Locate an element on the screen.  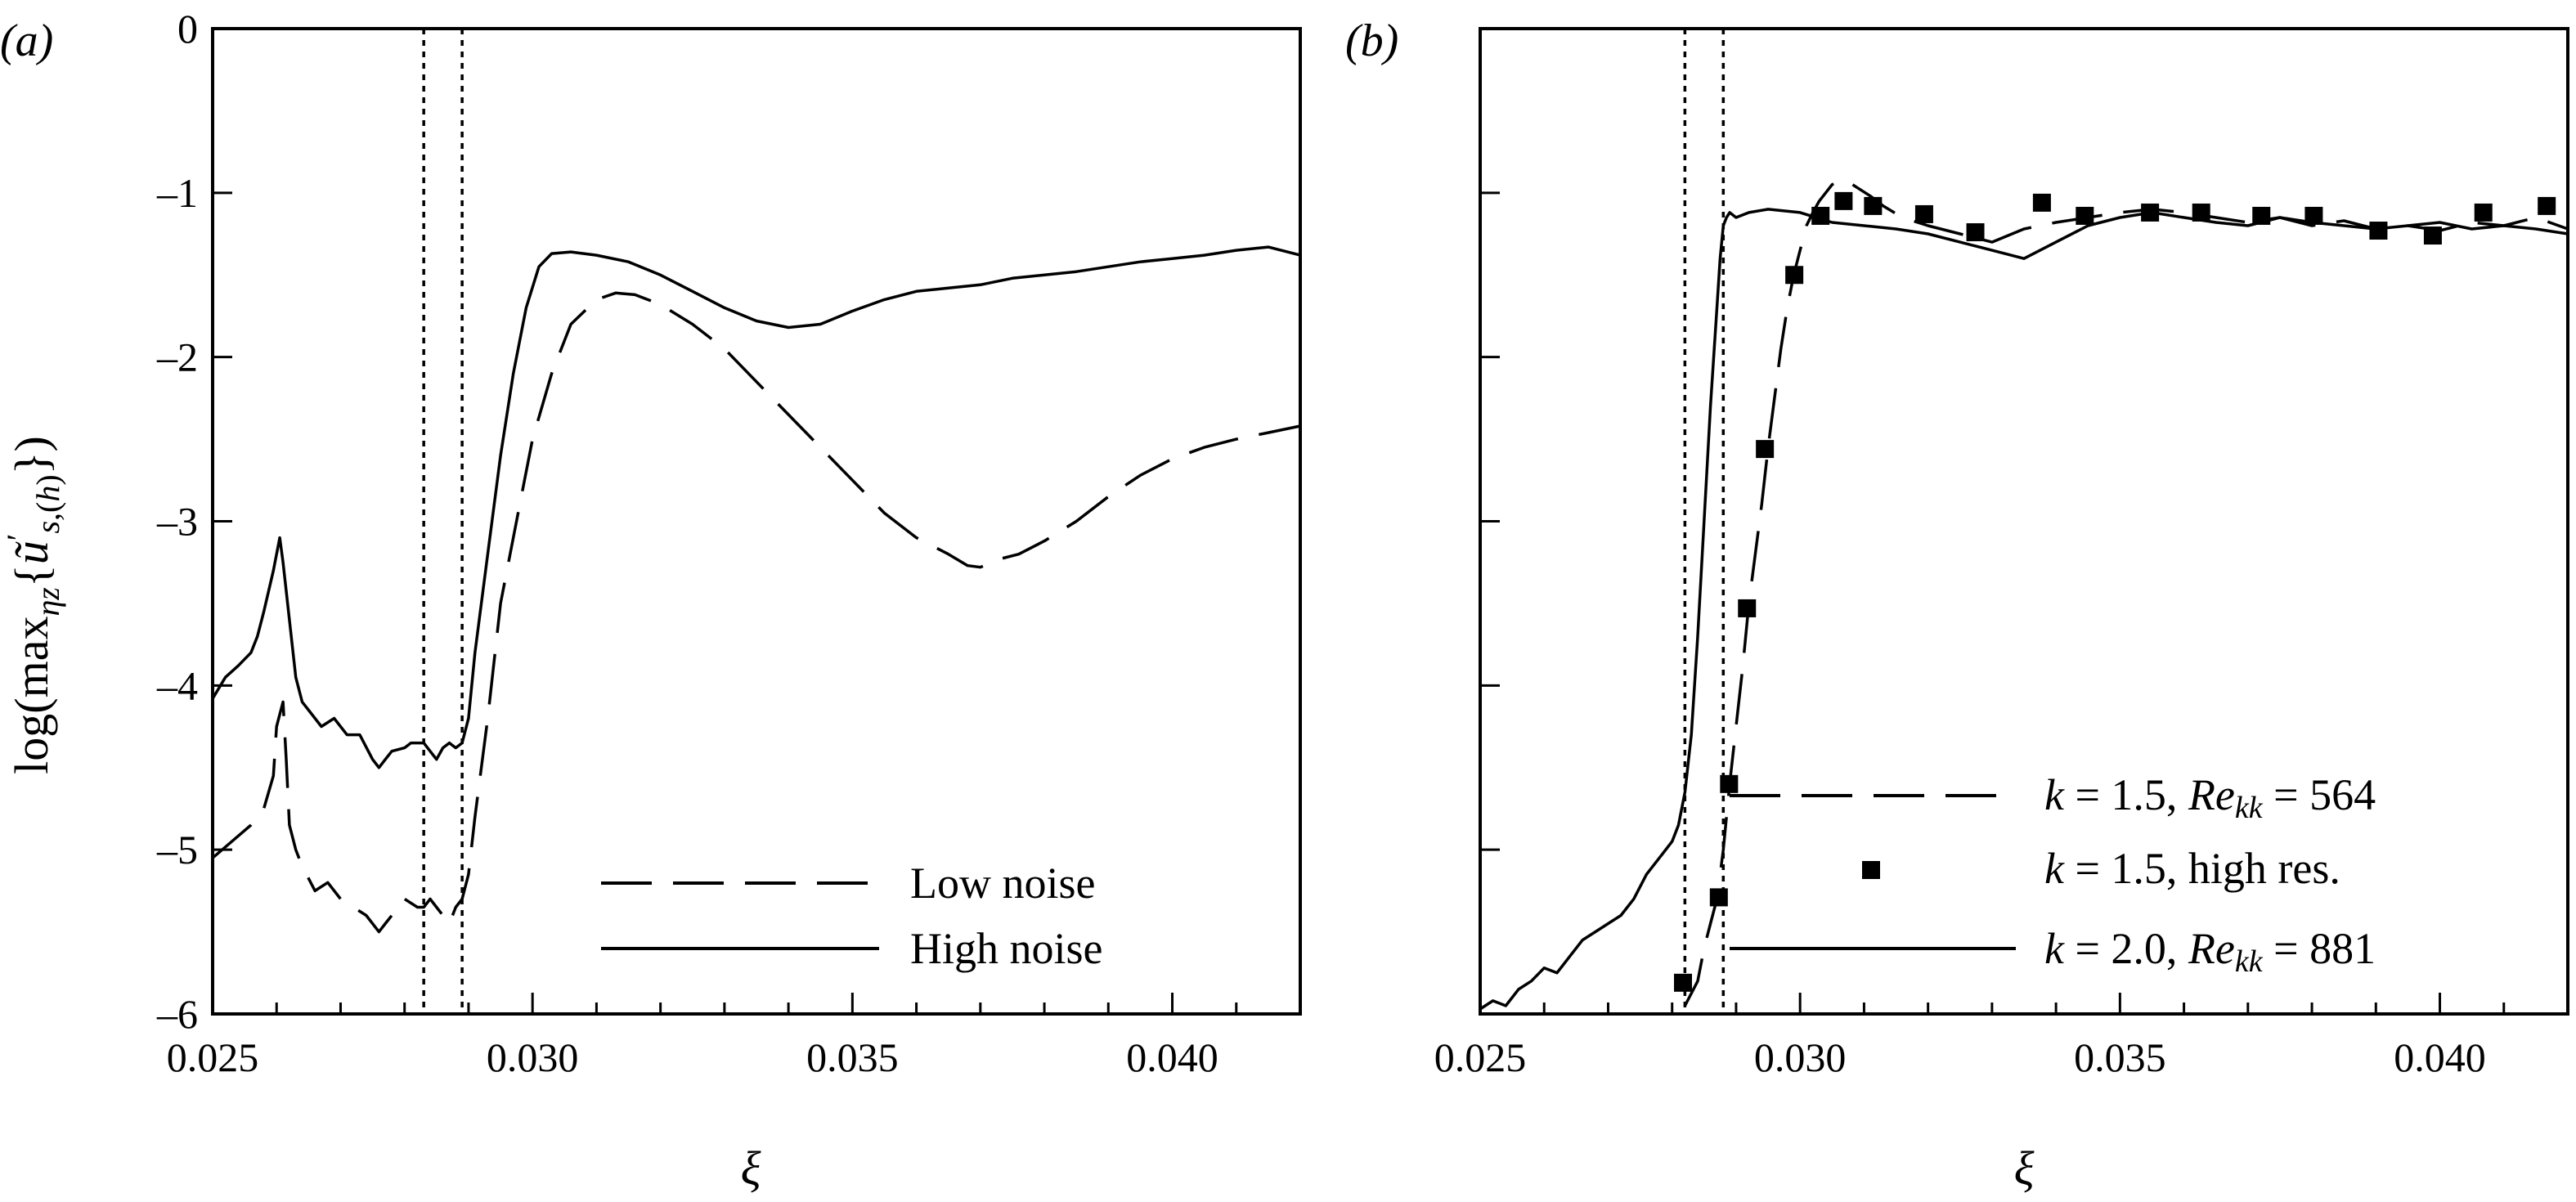
x-tick-label-b: 0.030 is located at coordinates (1801, 1057).